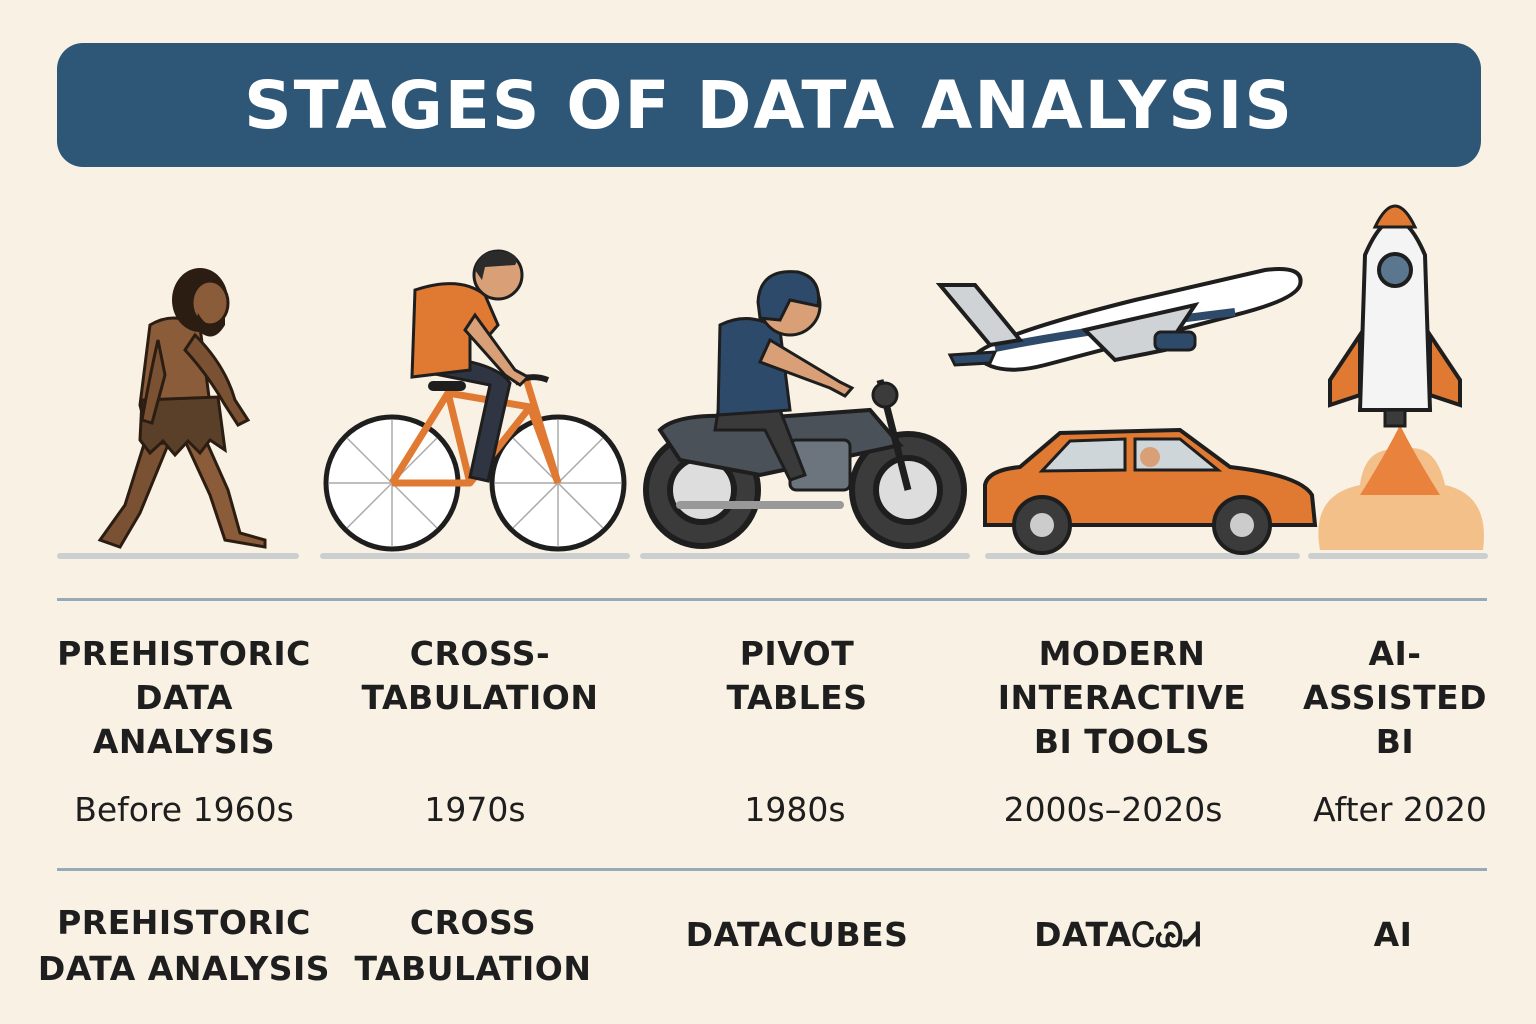 The height and width of the screenshot is (1024, 1536). Describe the element at coordinates (475, 400) in the screenshot. I see `bicycle-rider-icon` at that location.